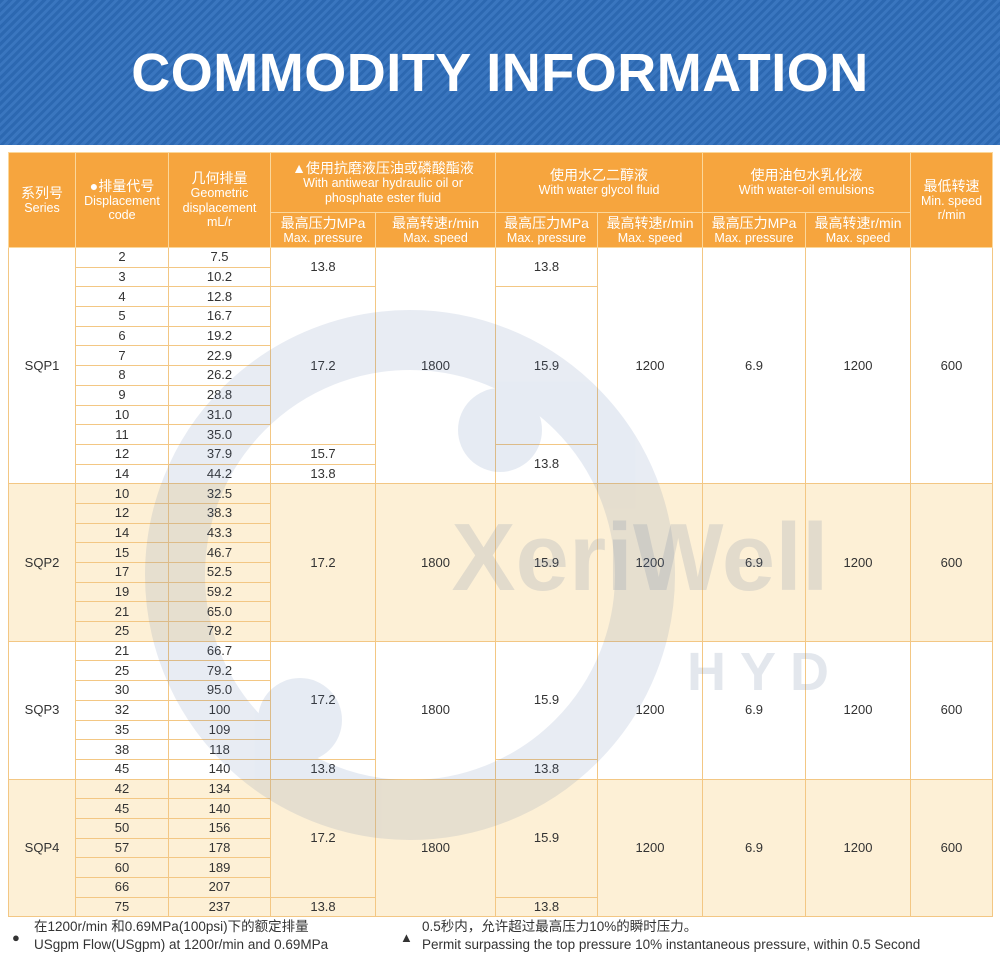  I want to click on note-symbol: ▲, so click(406, 937).